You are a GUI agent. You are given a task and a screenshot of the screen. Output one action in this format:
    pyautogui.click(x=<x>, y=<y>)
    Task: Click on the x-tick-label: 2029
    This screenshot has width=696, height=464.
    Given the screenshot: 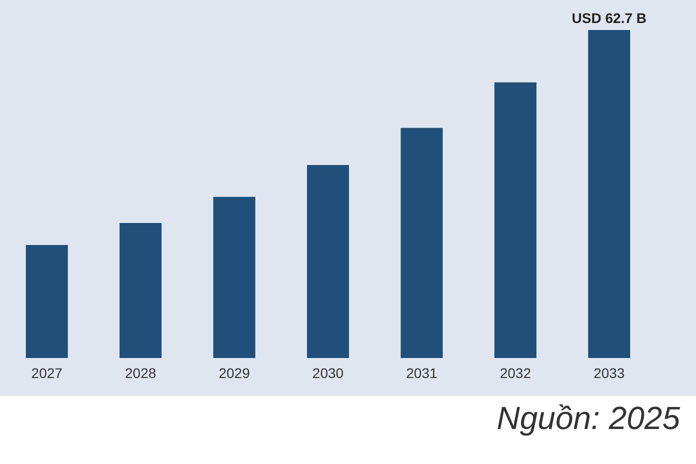 What is the action you would take?
    pyautogui.click(x=234, y=373)
    